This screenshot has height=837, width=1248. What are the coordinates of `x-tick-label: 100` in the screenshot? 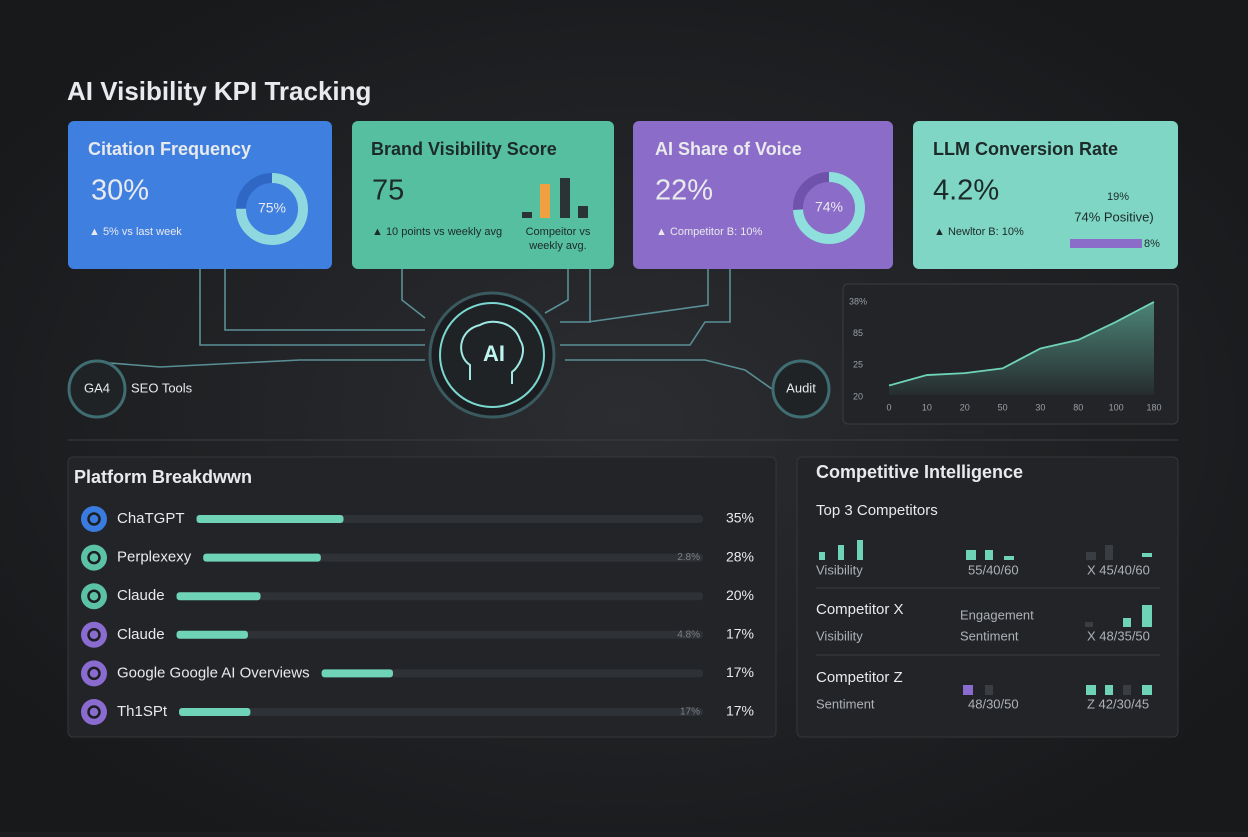 It's located at (1116, 407).